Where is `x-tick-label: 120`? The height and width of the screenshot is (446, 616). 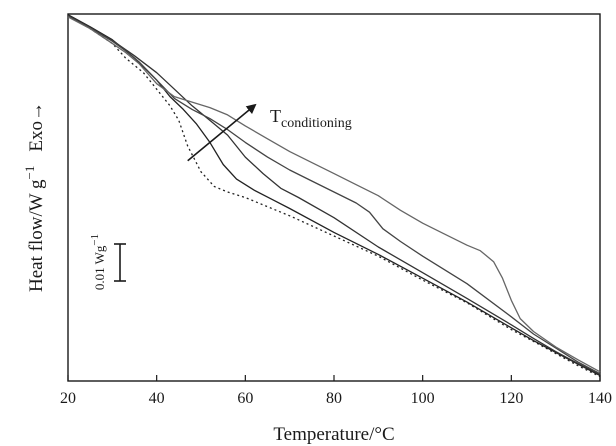
x-tick-label: 120 is located at coordinates (511, 398).